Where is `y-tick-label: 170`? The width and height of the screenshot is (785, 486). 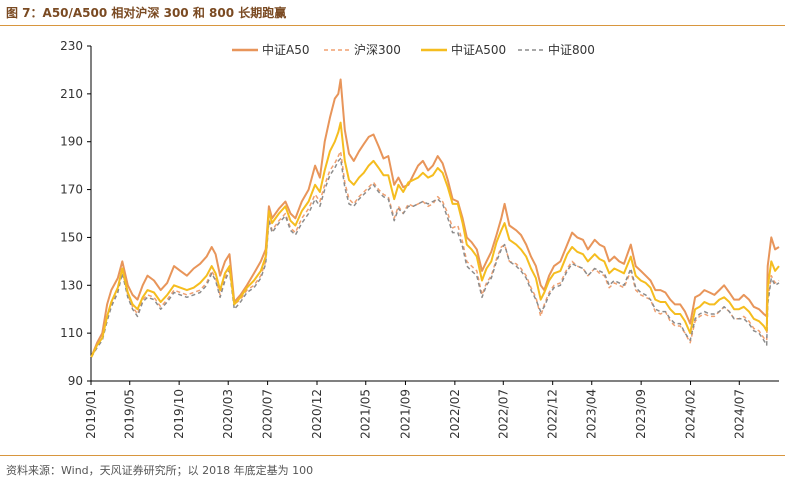
y-tick-label: 170 is located at coordinates (71, 190).